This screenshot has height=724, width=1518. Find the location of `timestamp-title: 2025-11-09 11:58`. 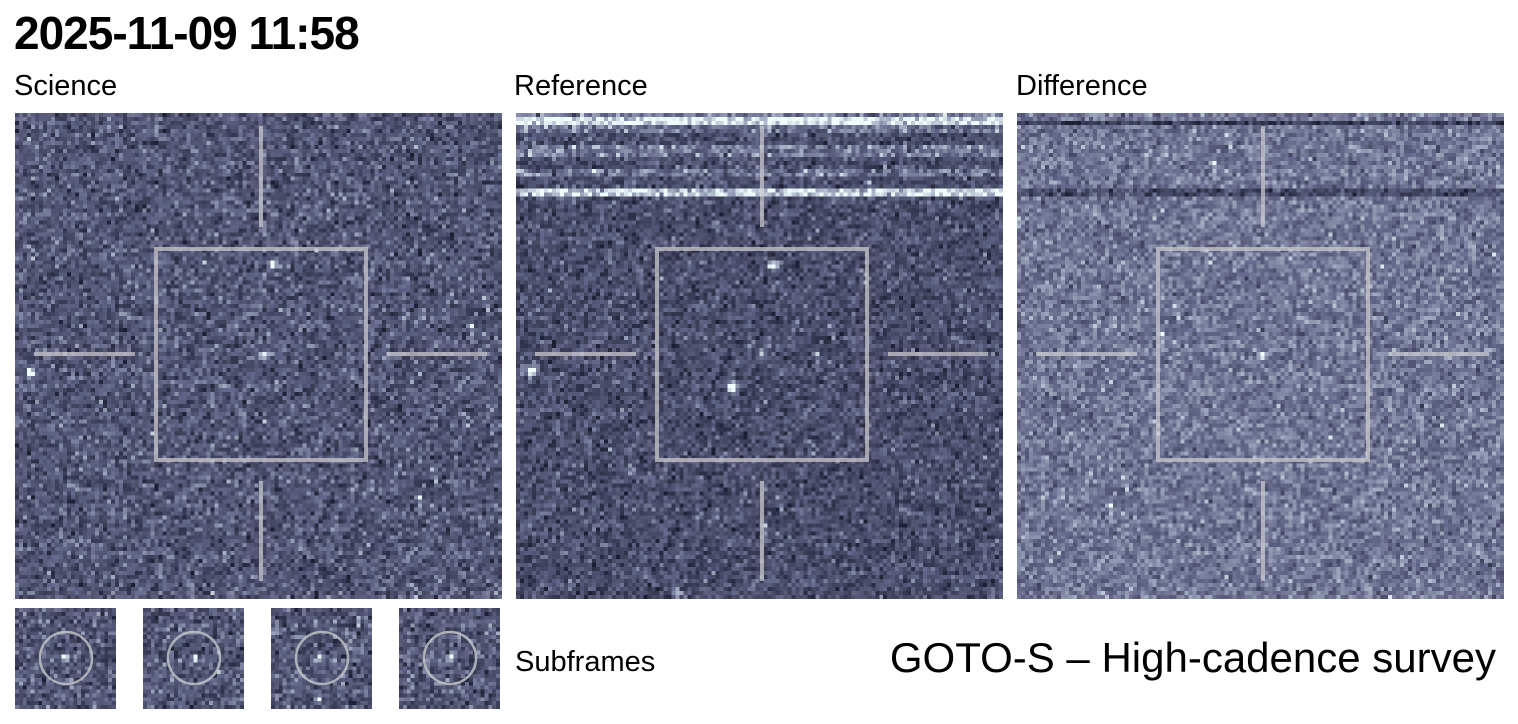

timestamp-title: 2025-11-09 11:58 is located at coordinates (187, 33).